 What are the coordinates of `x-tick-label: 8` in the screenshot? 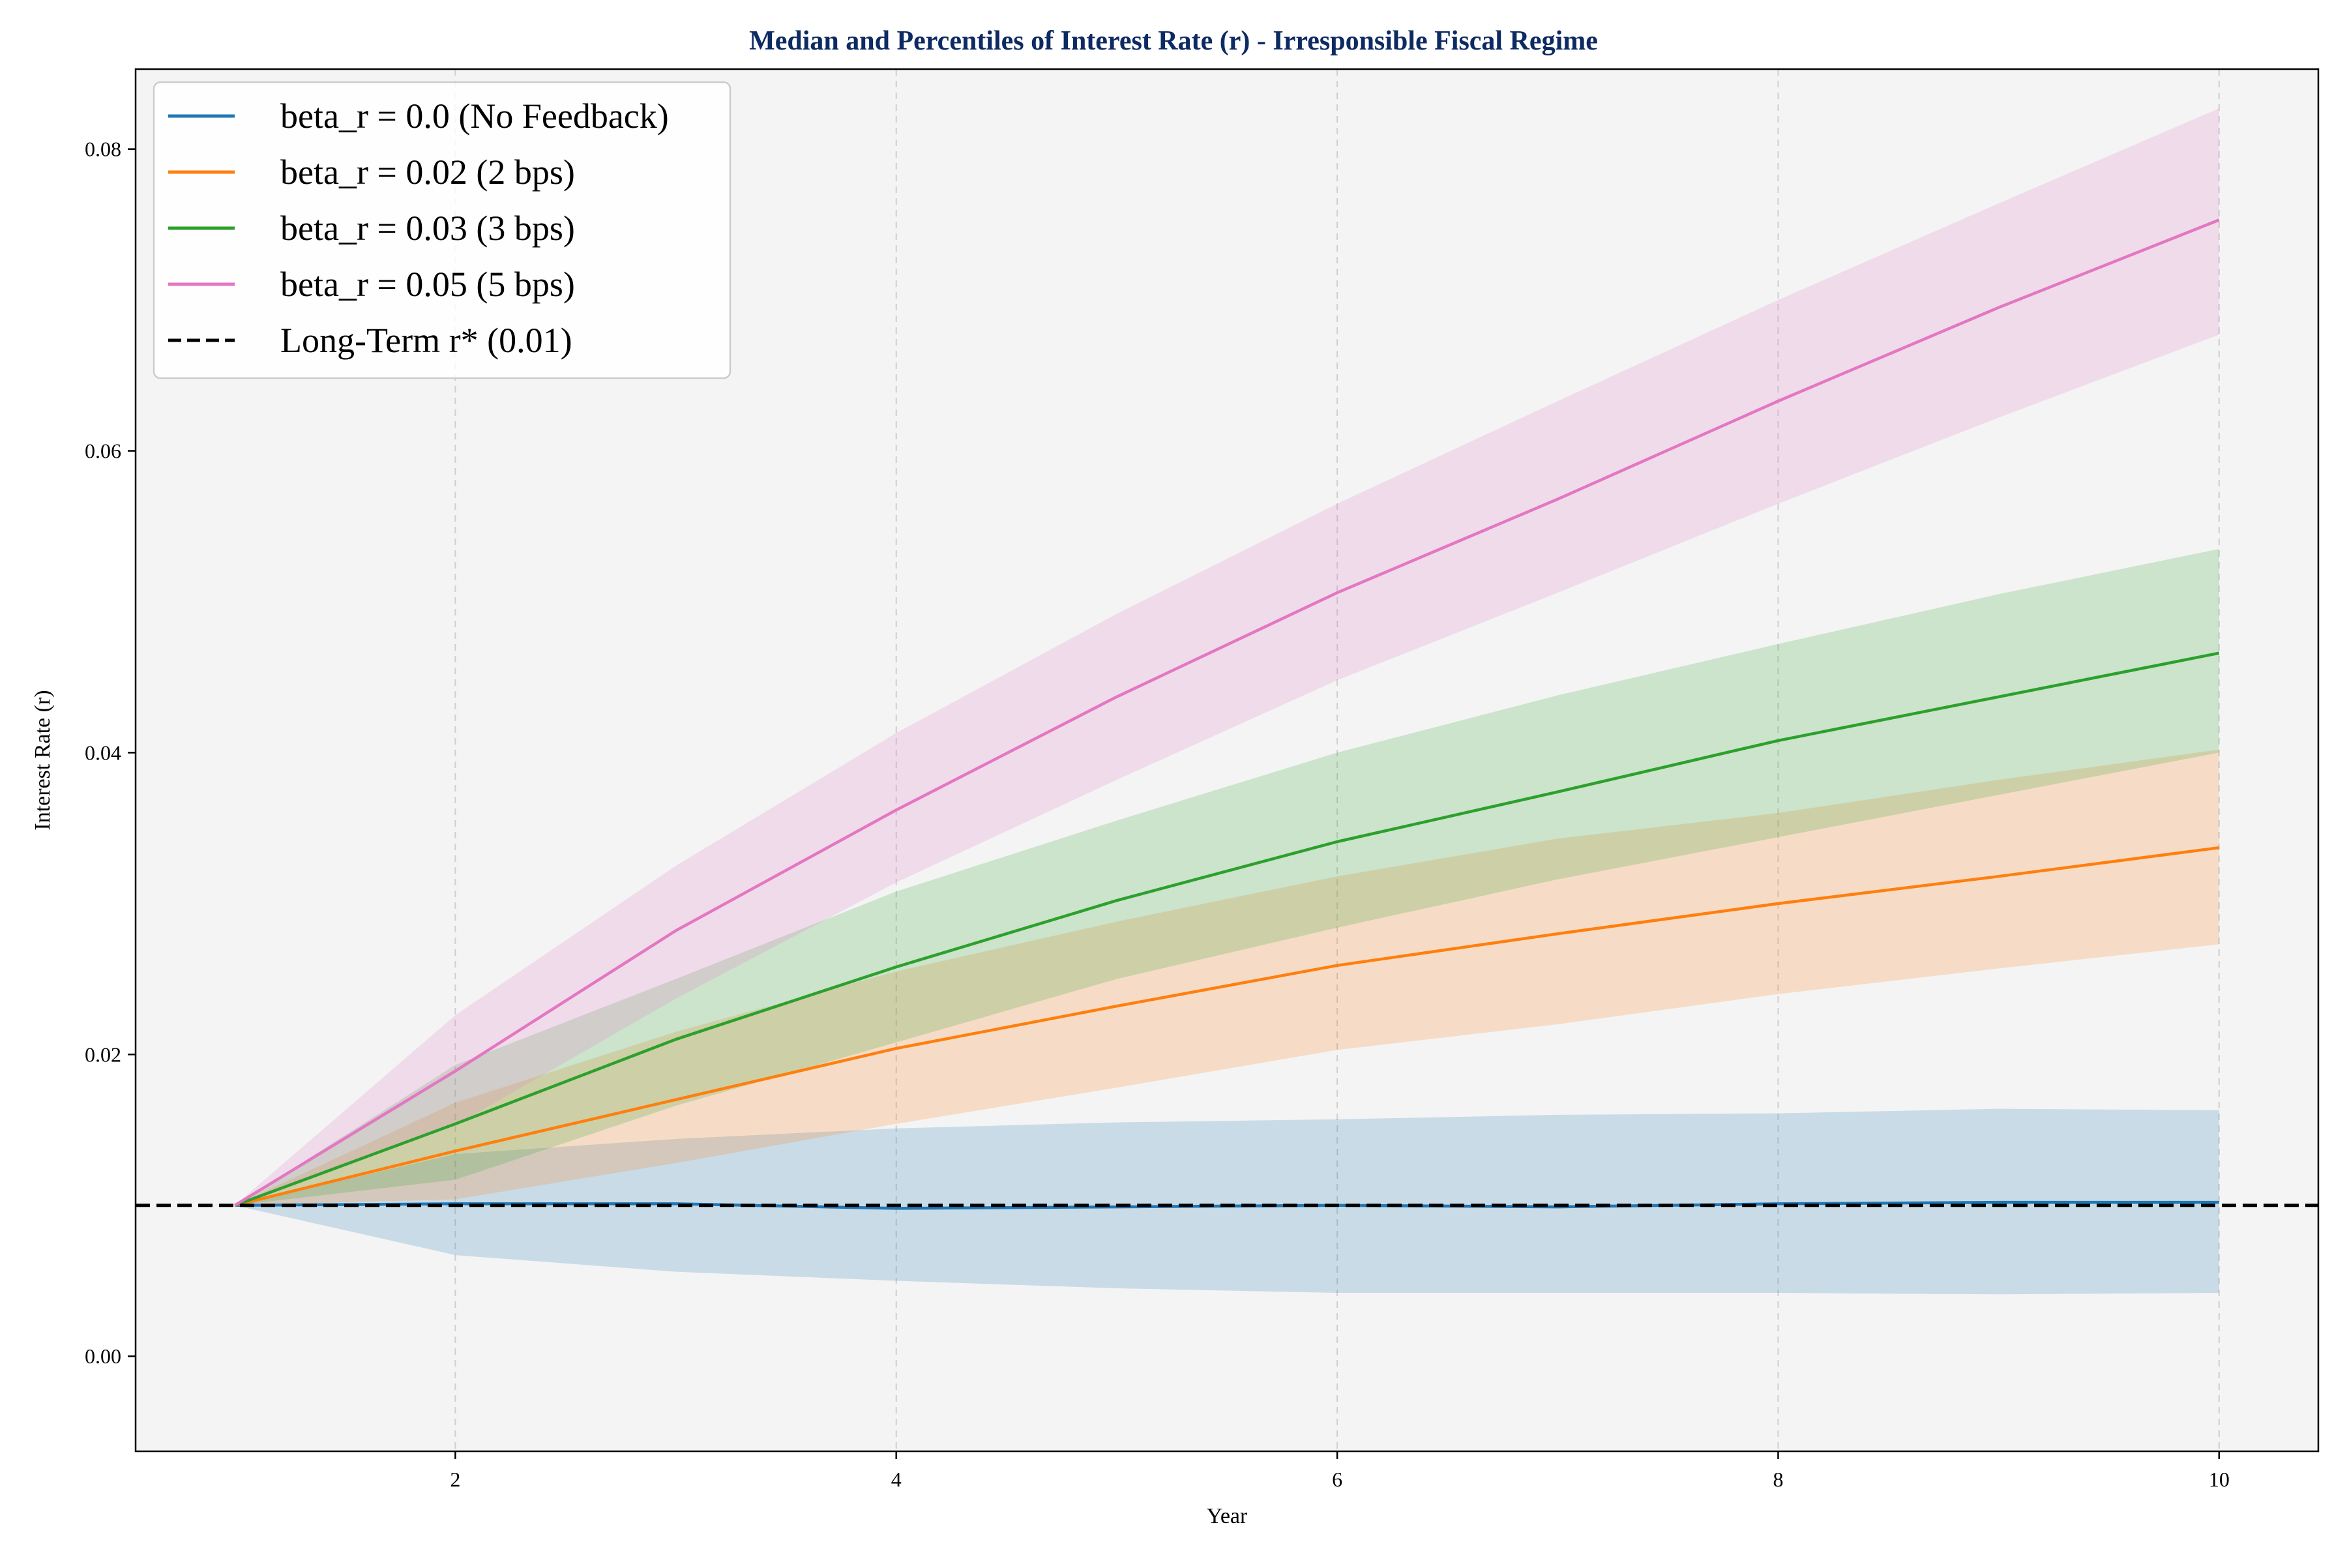 It's located at (1778, 1479).